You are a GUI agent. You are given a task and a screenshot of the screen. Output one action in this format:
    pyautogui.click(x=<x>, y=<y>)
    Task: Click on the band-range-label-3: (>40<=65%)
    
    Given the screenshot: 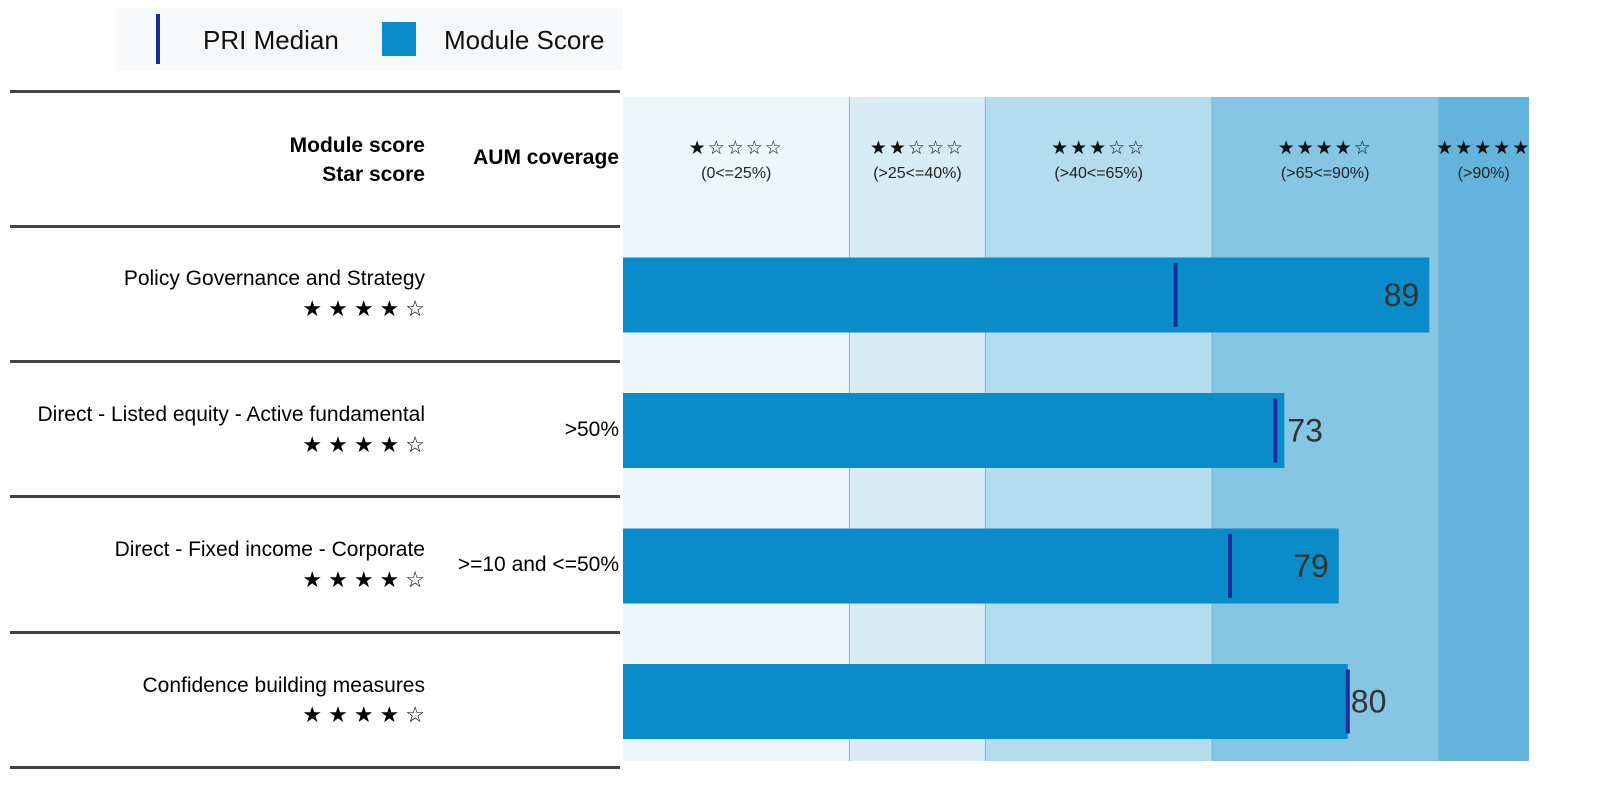 What is the action you would take?
    pyautogui.click(x=1098, y=173)
    